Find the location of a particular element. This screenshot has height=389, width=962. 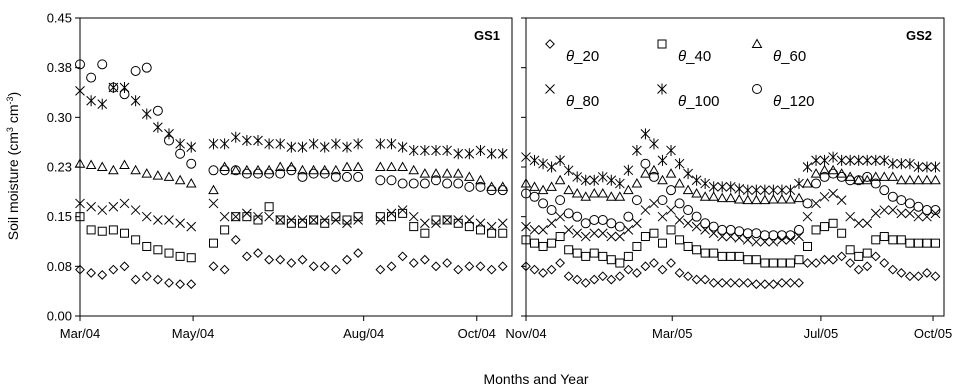

y-tick-label: 0.00 is located at coordinates (59, 316).